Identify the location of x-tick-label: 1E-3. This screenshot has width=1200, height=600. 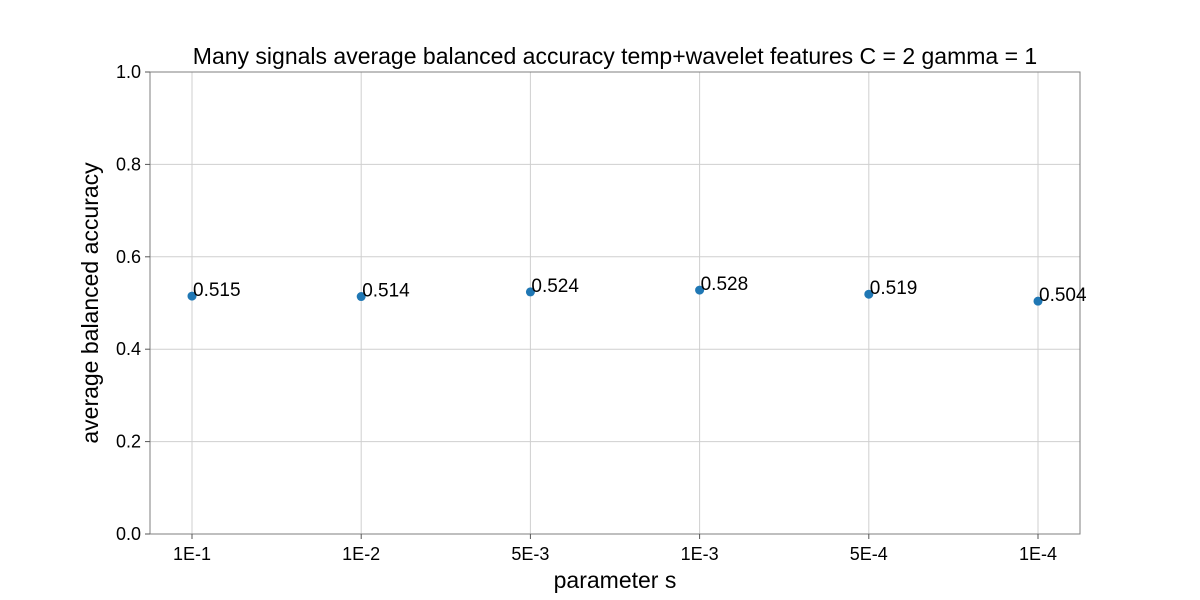
(700, 554).